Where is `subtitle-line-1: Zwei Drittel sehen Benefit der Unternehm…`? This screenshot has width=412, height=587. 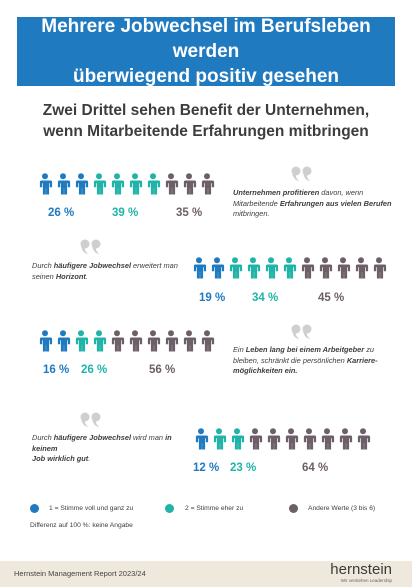 subtitle-line-1: Zwei Drittel sehen Benefit der Unternehm… is located at coordinates (206, 110).